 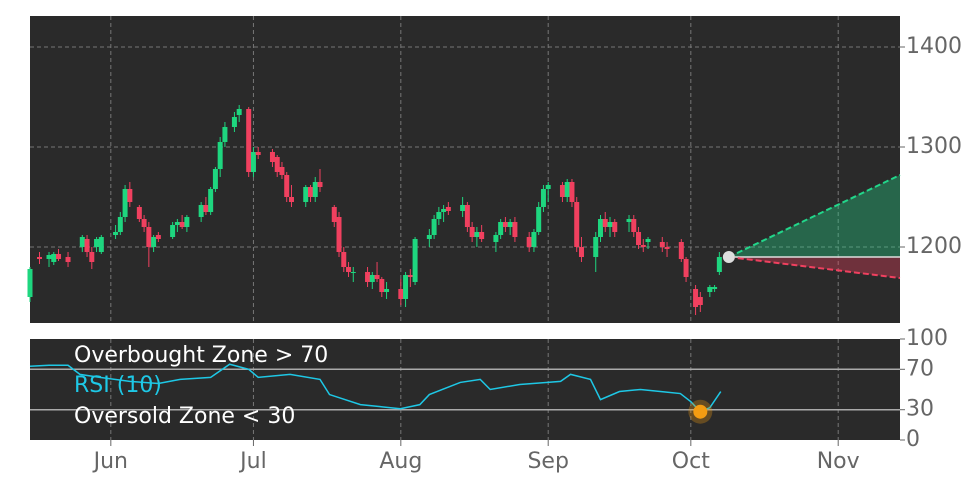 What do you see at coordinates (252, 461) in the screenshot?
I see `x-tick-label: Jul` at bounding box center [252, 461].